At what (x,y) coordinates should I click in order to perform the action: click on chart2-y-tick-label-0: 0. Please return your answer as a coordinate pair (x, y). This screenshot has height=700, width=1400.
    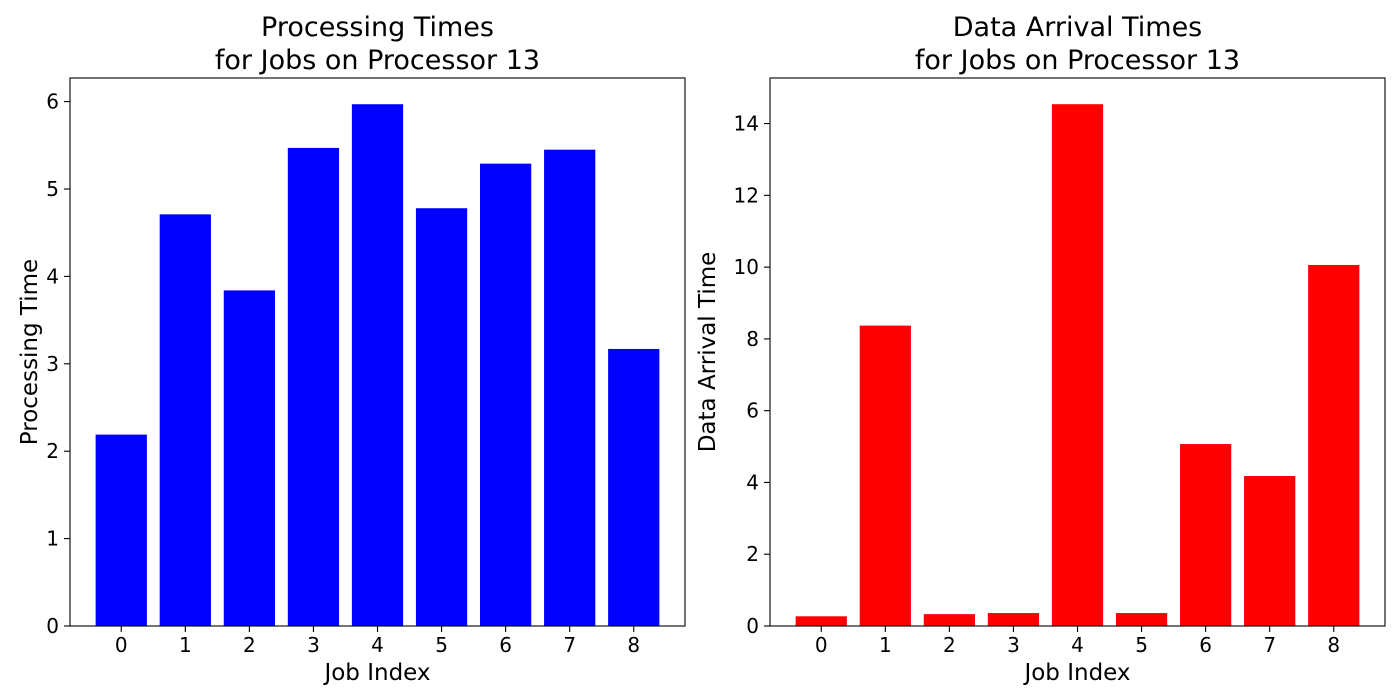
    Looking at the image, I should click on (752, 626).